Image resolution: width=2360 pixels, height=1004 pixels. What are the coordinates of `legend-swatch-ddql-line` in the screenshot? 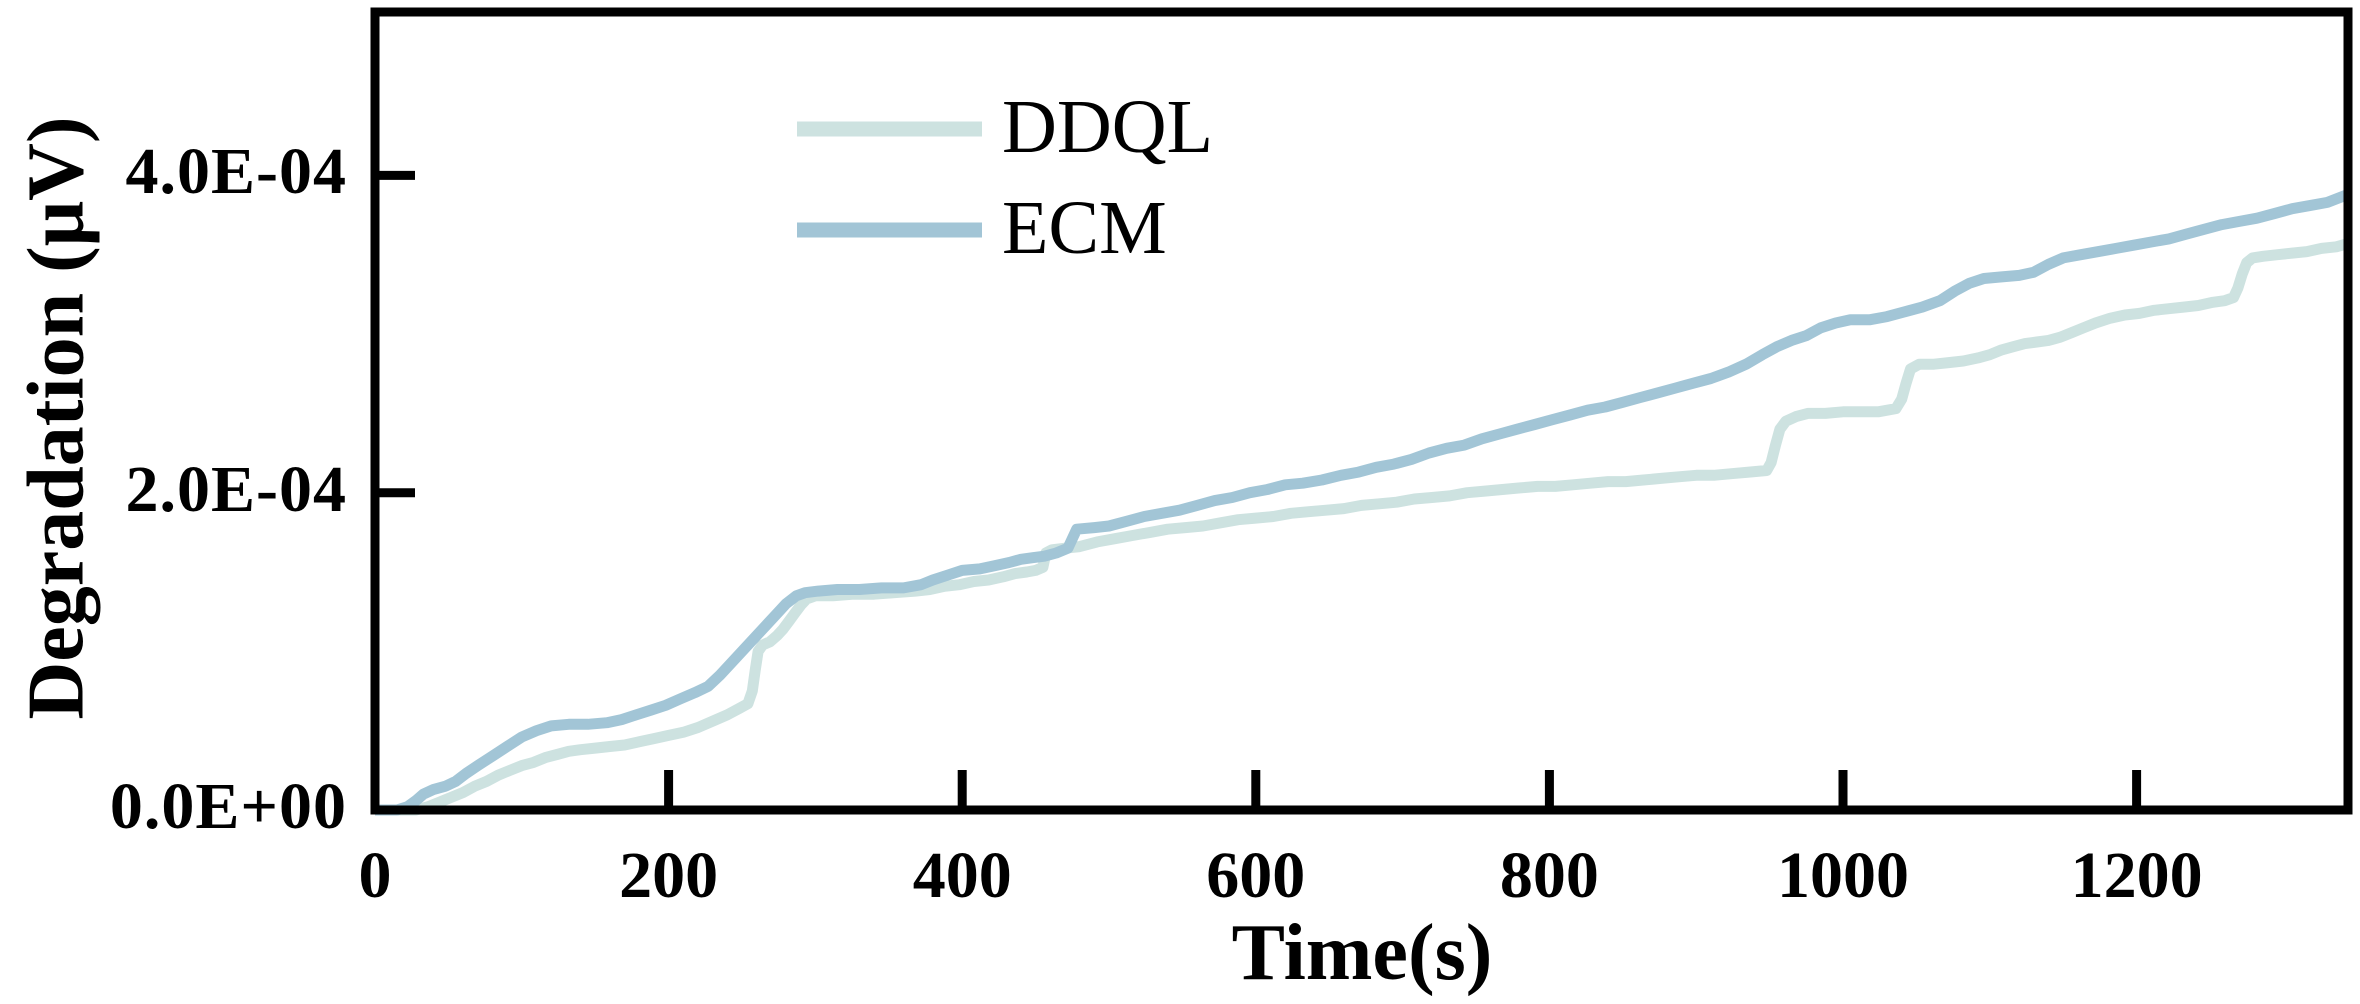 It's located at (889, 129).